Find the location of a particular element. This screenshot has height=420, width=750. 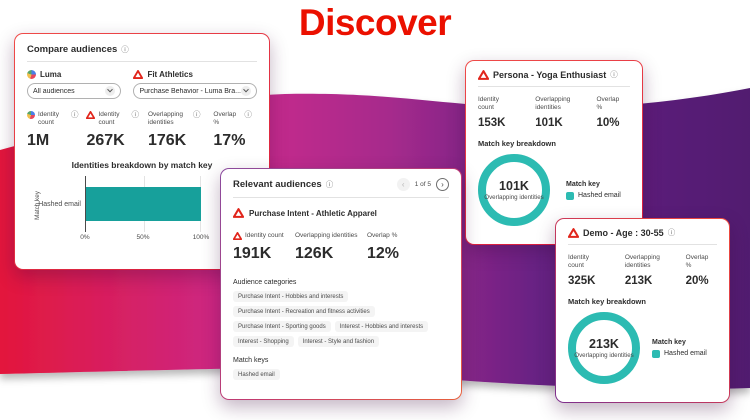

metric-overlap-pct: Overlap % 10% is located at coordinates (613, 112).